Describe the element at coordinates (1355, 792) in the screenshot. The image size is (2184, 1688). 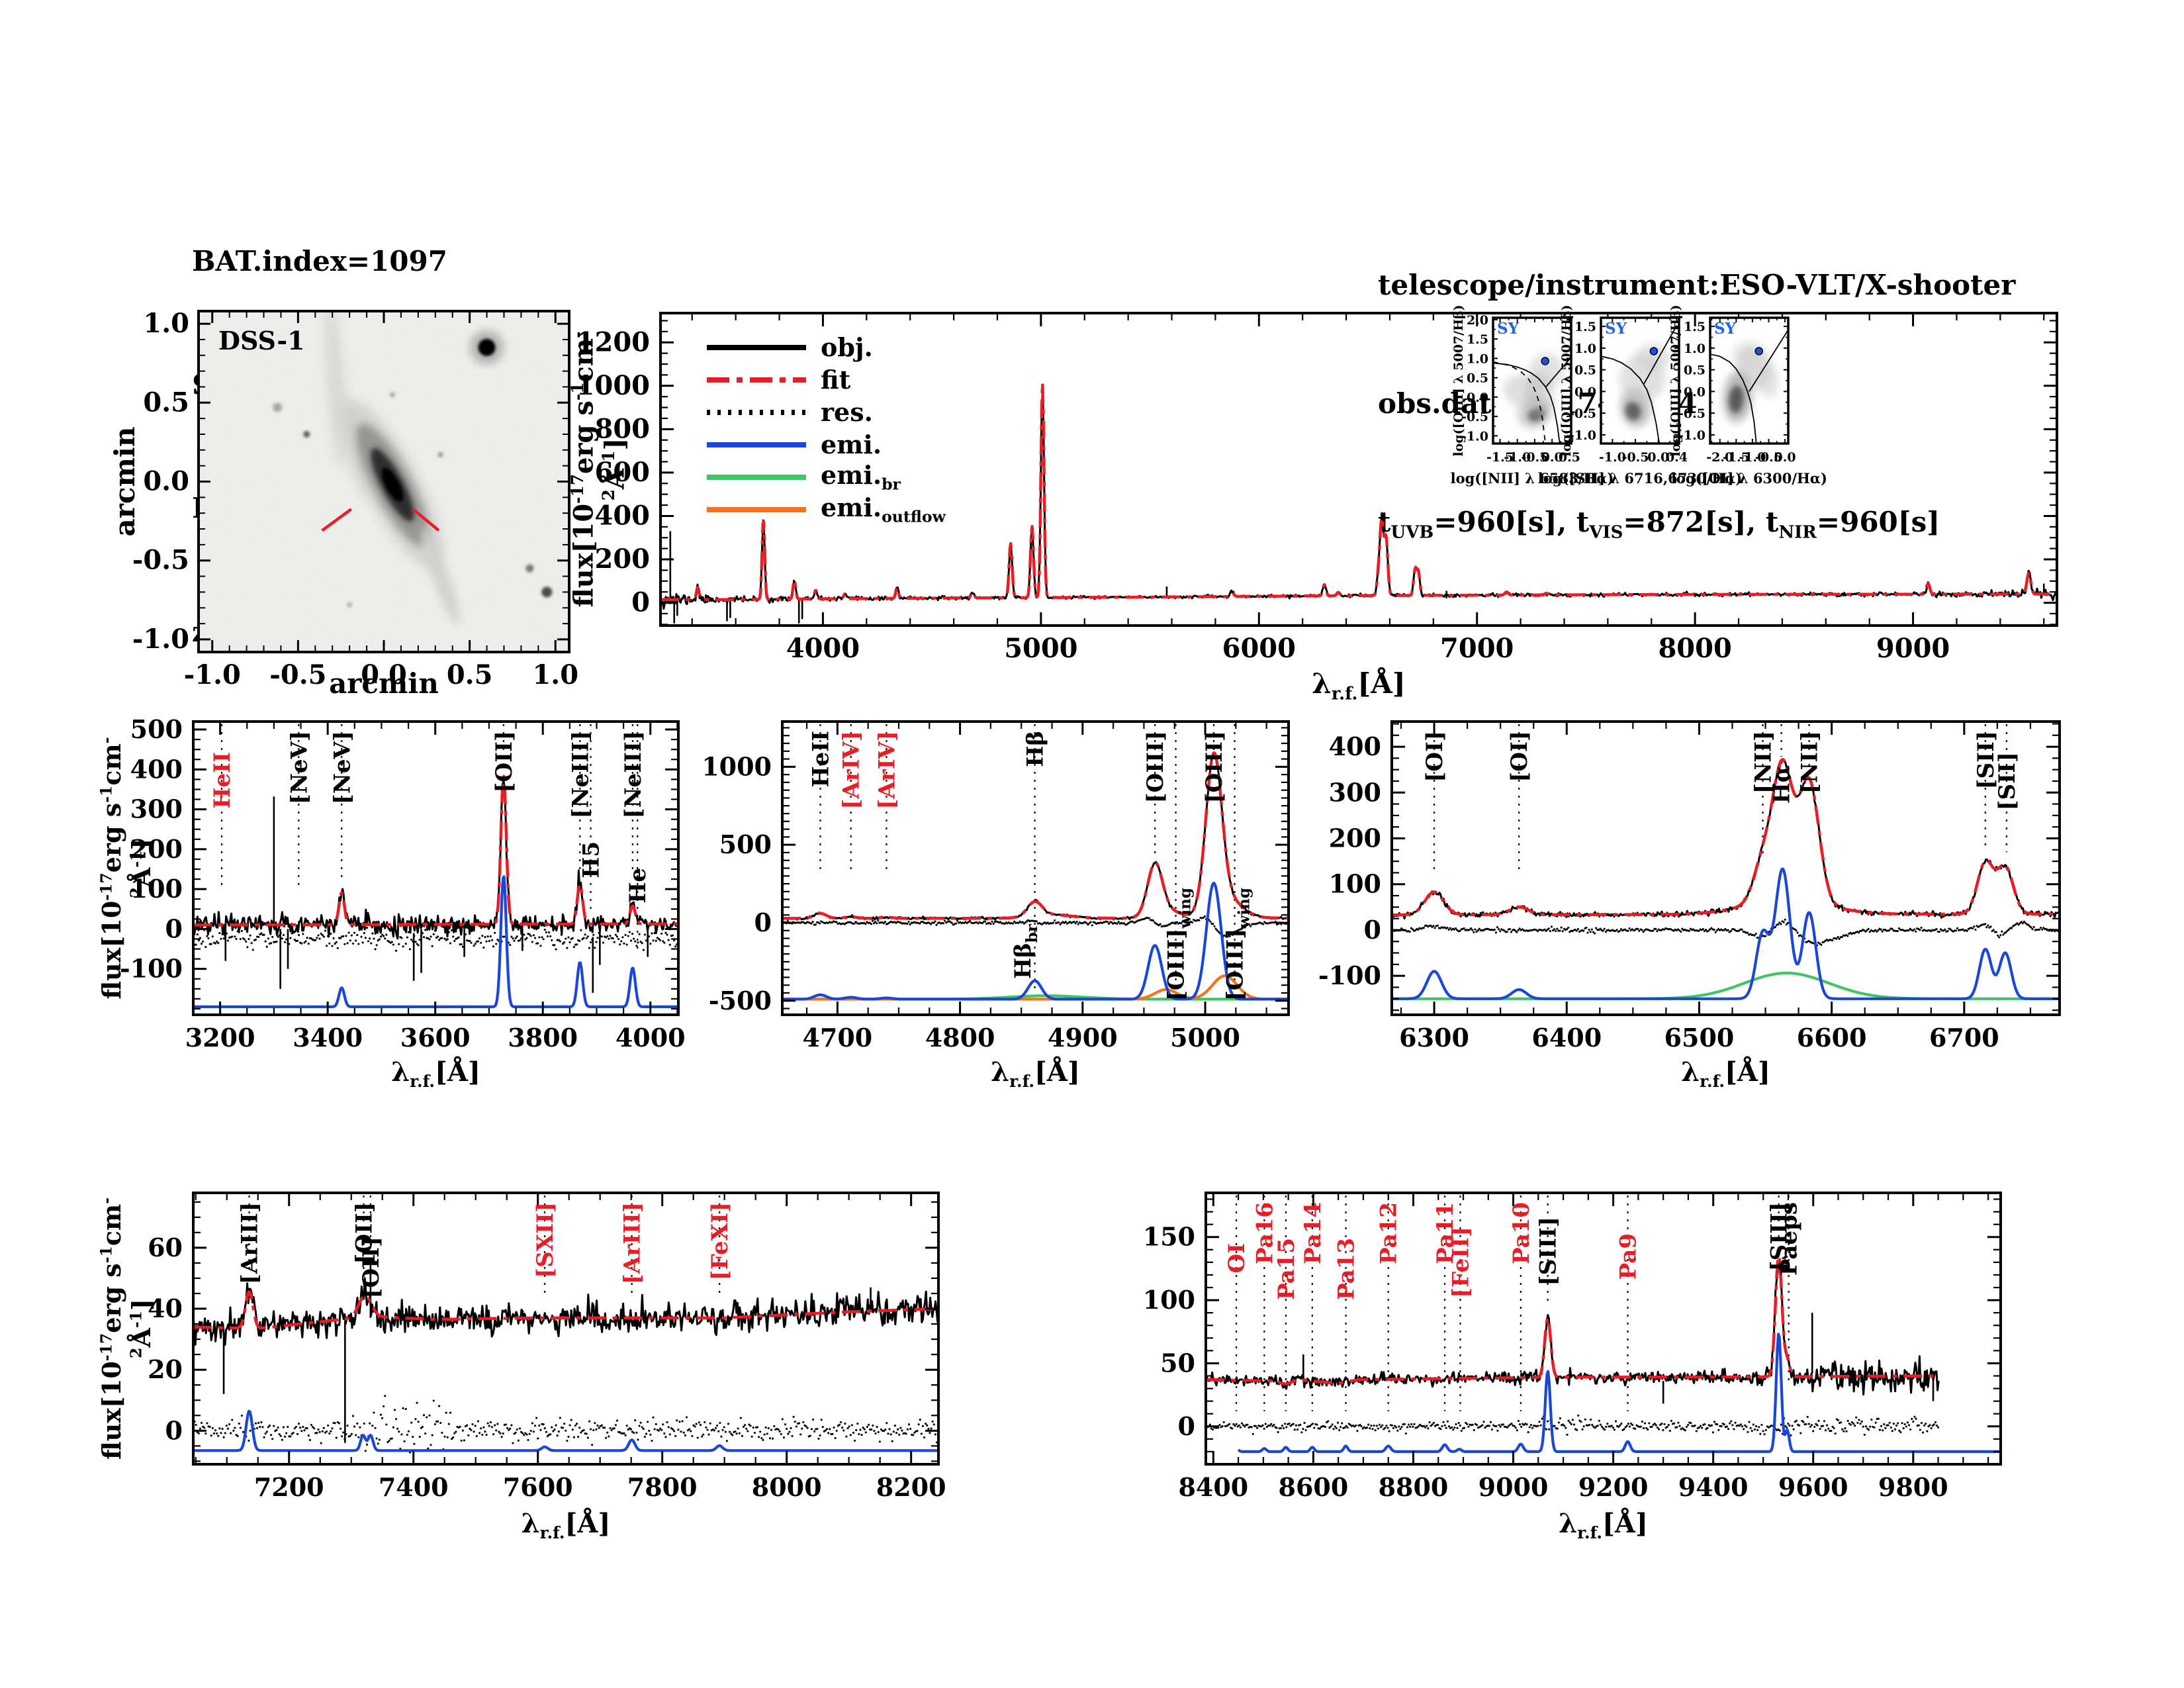
I see `svg-text: 300` at that location.